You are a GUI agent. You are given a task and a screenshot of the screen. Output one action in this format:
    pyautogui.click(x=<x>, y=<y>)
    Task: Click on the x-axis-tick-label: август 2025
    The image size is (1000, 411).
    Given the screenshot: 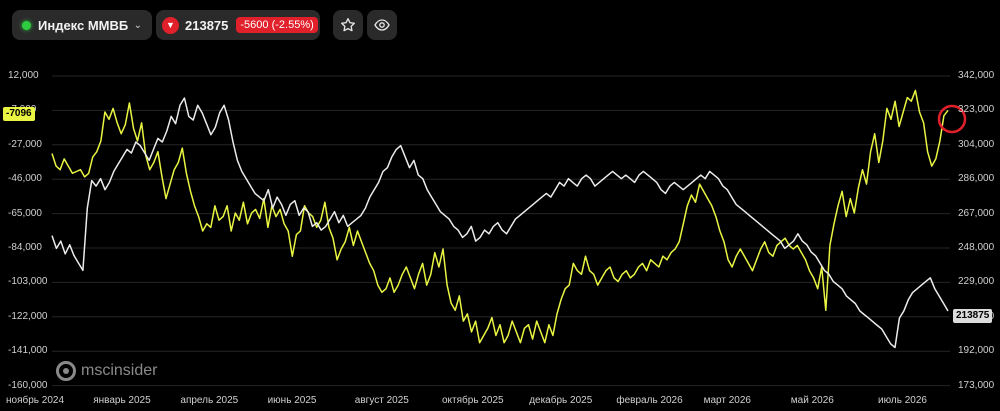 What is the action you would take?
    pyautogui.click(x=381, y=400)
    